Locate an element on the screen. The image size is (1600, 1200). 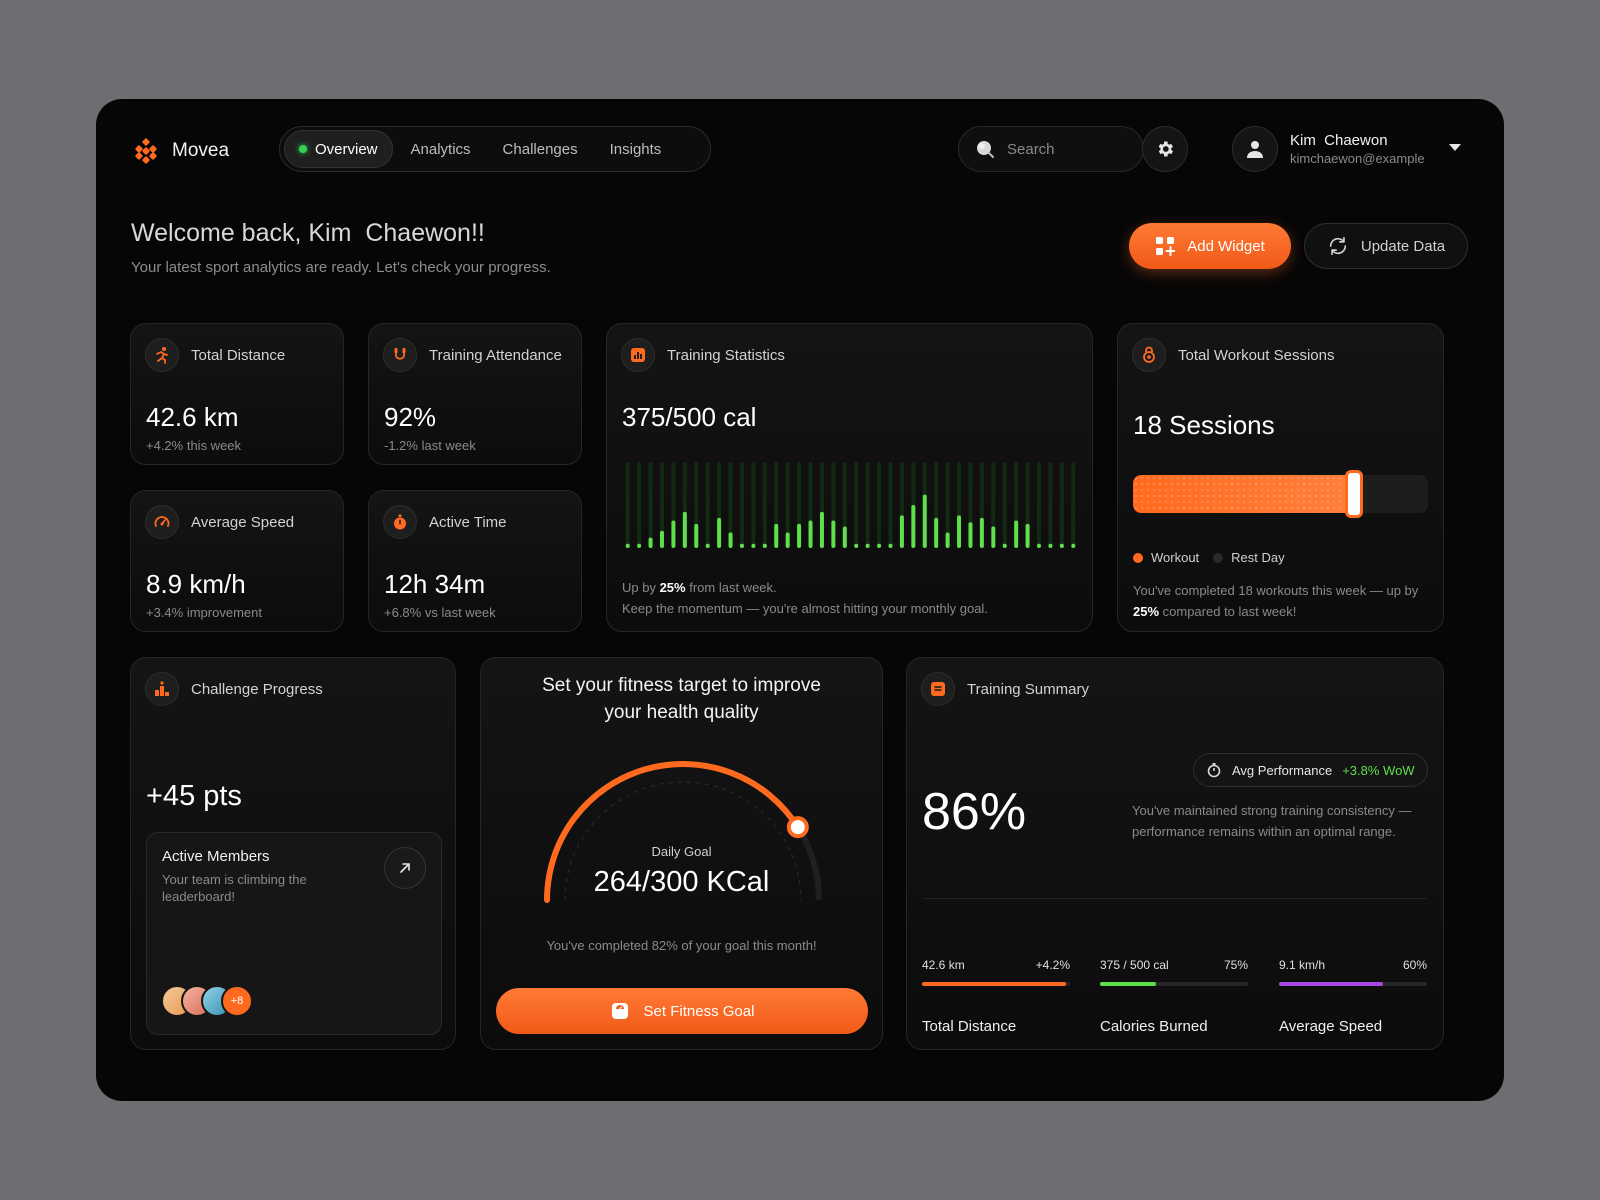
card-header: Total Workout Sessions is located at coordinates (1233, 355).